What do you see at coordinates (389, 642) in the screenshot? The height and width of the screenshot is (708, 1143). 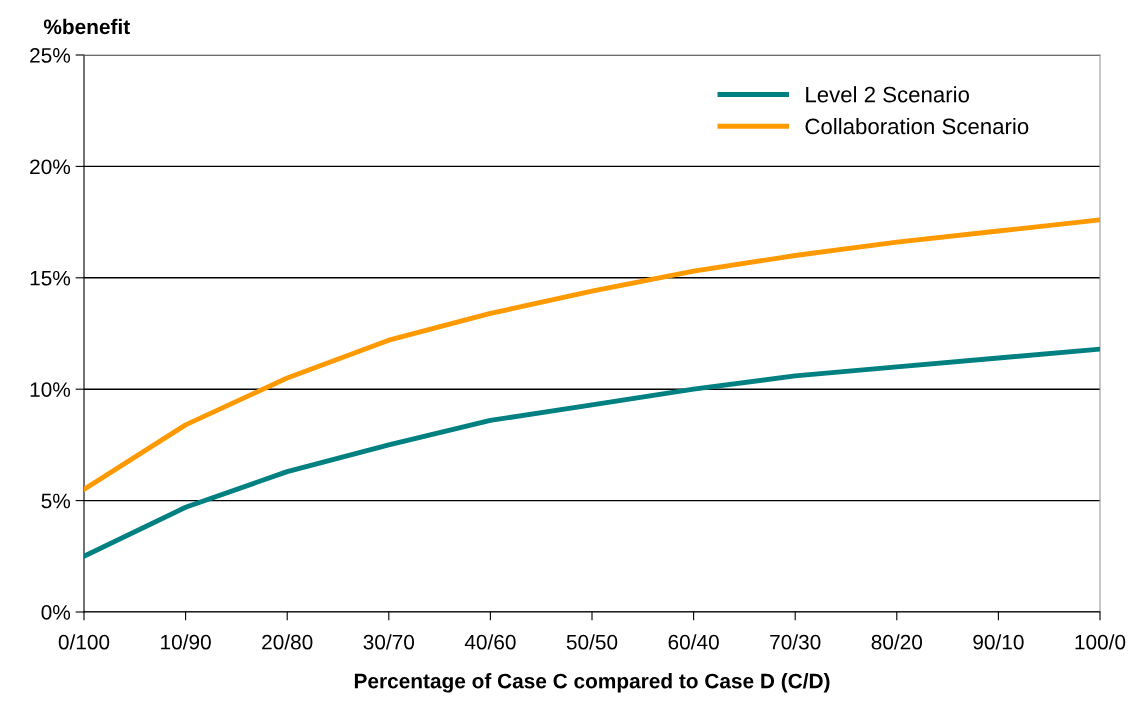 I see `x-tick-label: 30/70` at bounding box center [389, 642].